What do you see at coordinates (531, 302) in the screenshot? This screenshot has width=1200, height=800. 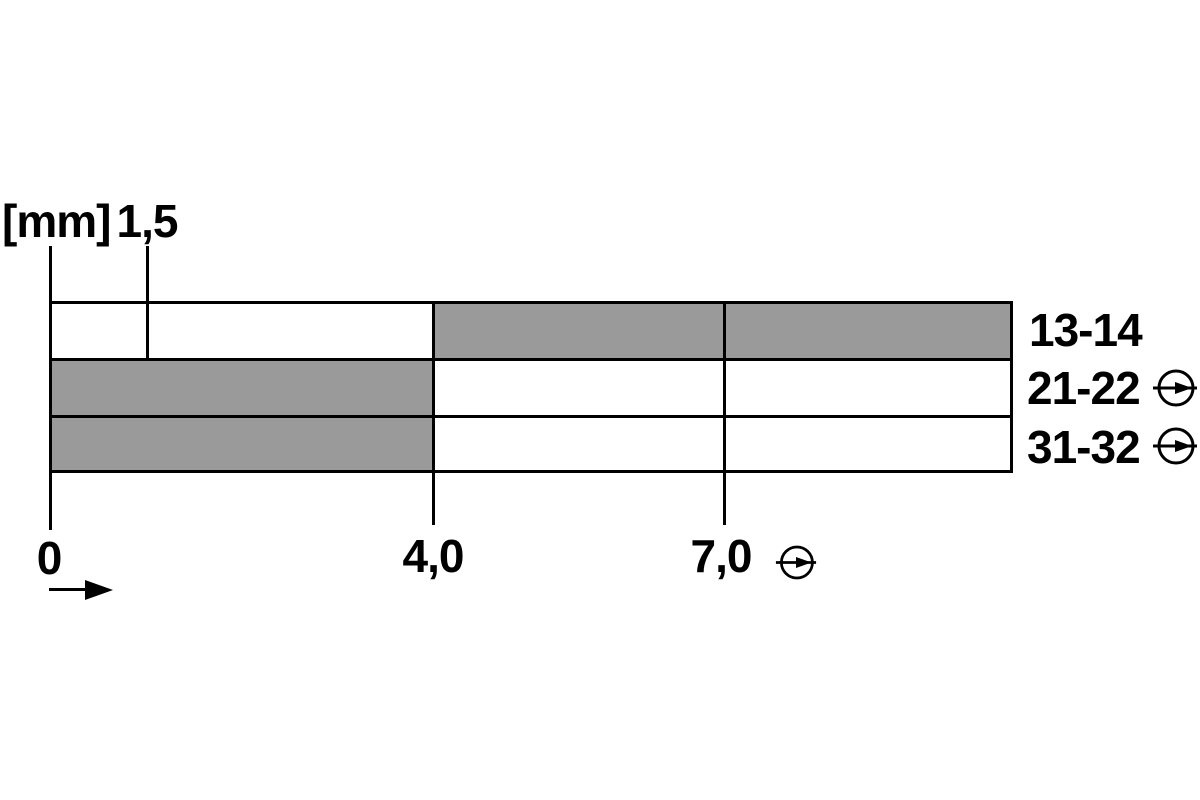 I see `bar-top-border` at bounding box center [531, 302].